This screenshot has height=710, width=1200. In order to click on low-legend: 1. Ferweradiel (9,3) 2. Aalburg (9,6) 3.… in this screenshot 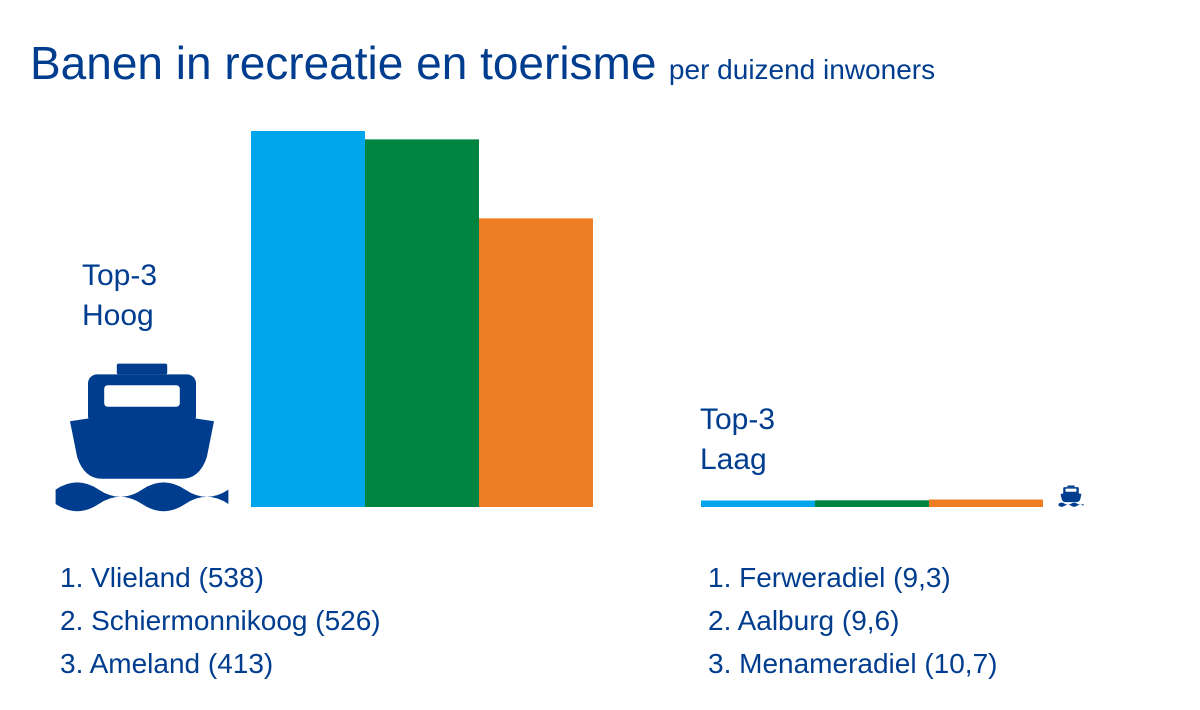, I will do `click(852, 620)`.